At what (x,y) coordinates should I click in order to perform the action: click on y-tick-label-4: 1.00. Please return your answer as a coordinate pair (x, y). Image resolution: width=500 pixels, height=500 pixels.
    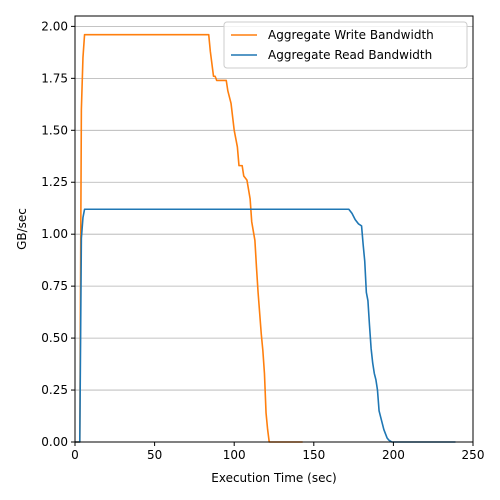
    Looking at the image, I should click on (54, 234).